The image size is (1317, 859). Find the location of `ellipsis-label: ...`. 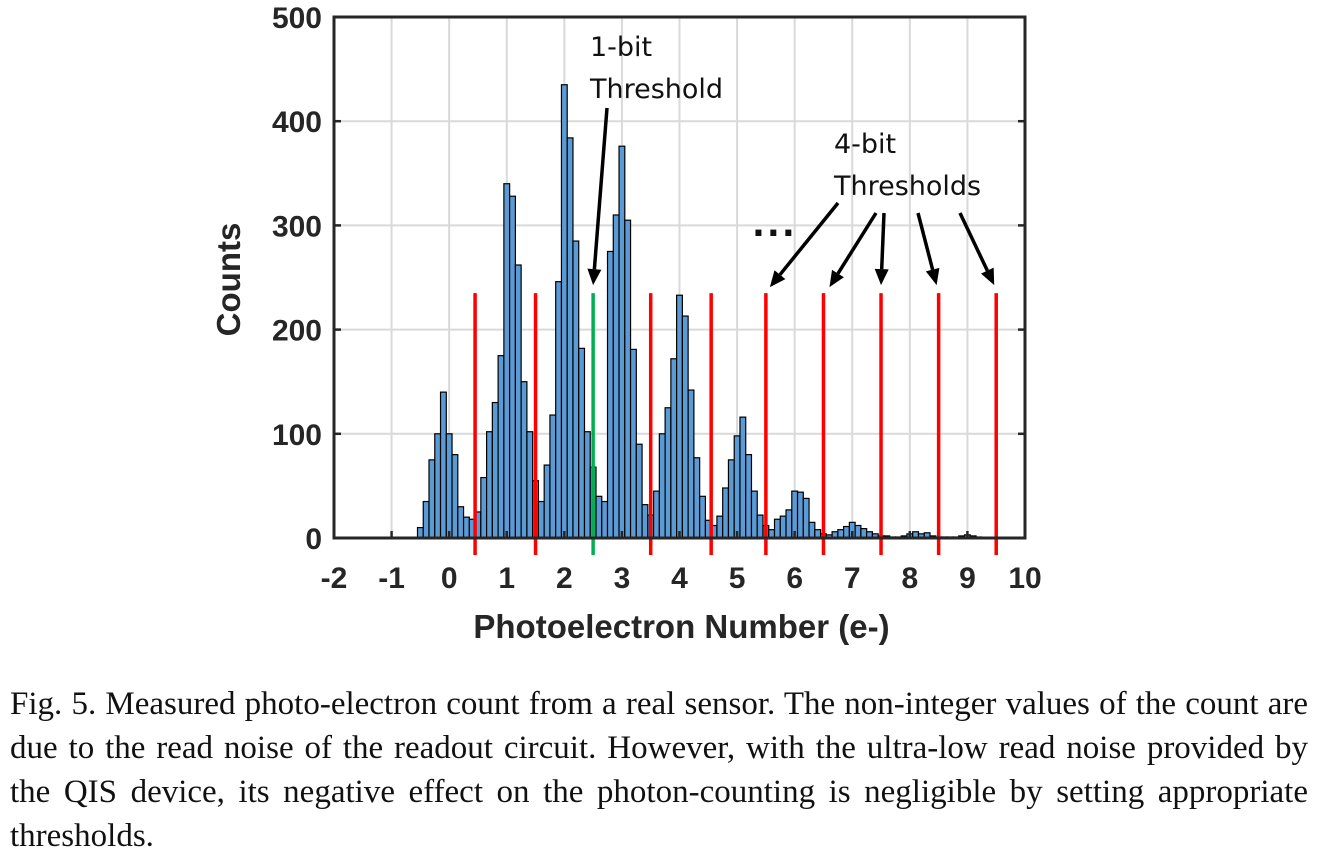

ellipsis-label: ... is located at coordinates (774, 225).